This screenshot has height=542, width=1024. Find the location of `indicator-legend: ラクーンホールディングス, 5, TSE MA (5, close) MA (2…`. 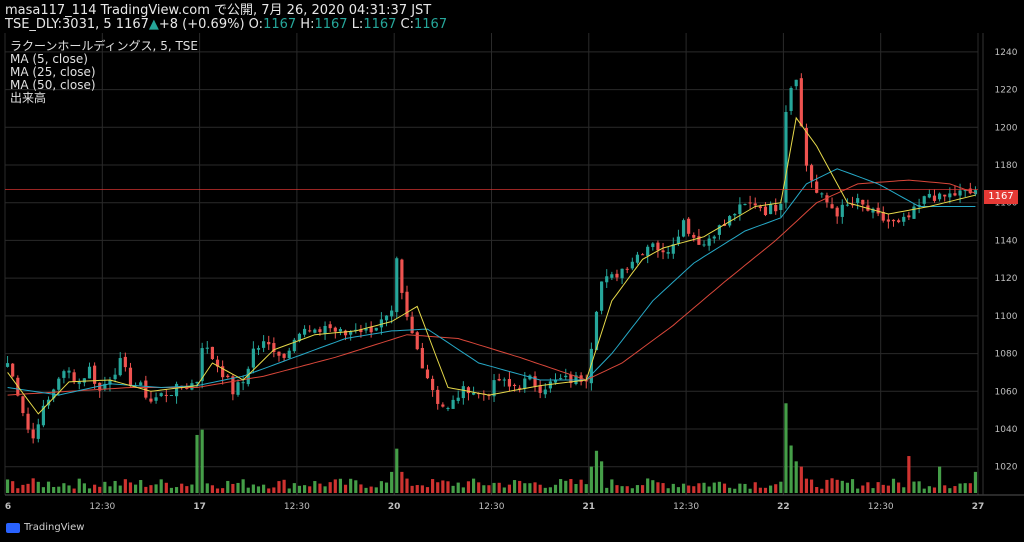

indicator-legend: ラクーンホールディングス, 5, TSE MA (5, close) MA (2… is located at coordinates (104, 72).